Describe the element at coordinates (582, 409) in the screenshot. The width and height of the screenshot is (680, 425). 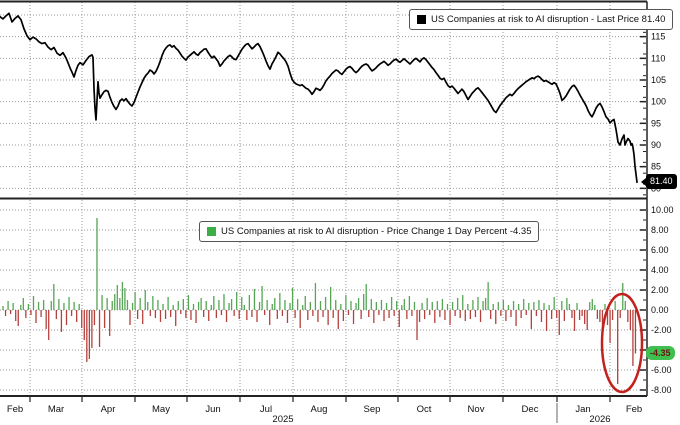
I see `svg-text: Jan` at that location.